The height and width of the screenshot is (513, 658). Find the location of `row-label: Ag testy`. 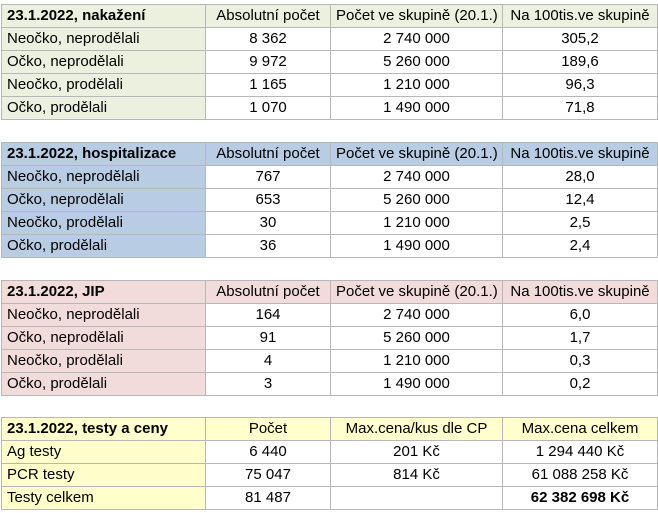

row-label: Ag testy is located at coordinates (103, 452).